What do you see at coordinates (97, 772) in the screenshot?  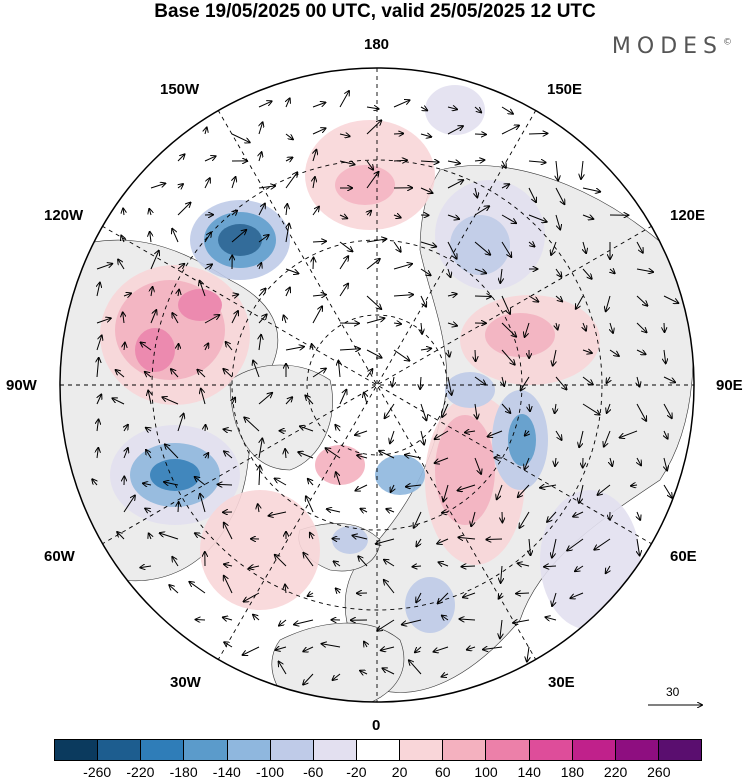 I see `colorbar-tick-label: -260` at bounding box center [97, 772].